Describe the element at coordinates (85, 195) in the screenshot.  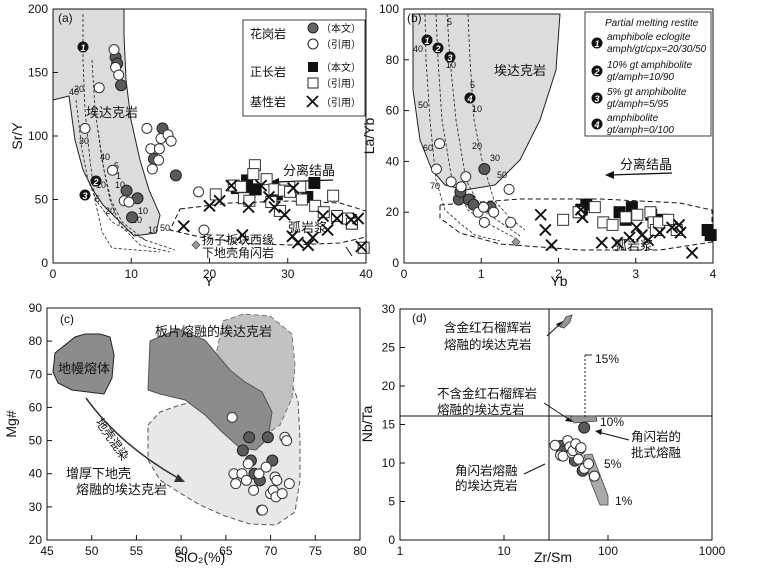
I see `curve-number-a-3: 3` at that location.